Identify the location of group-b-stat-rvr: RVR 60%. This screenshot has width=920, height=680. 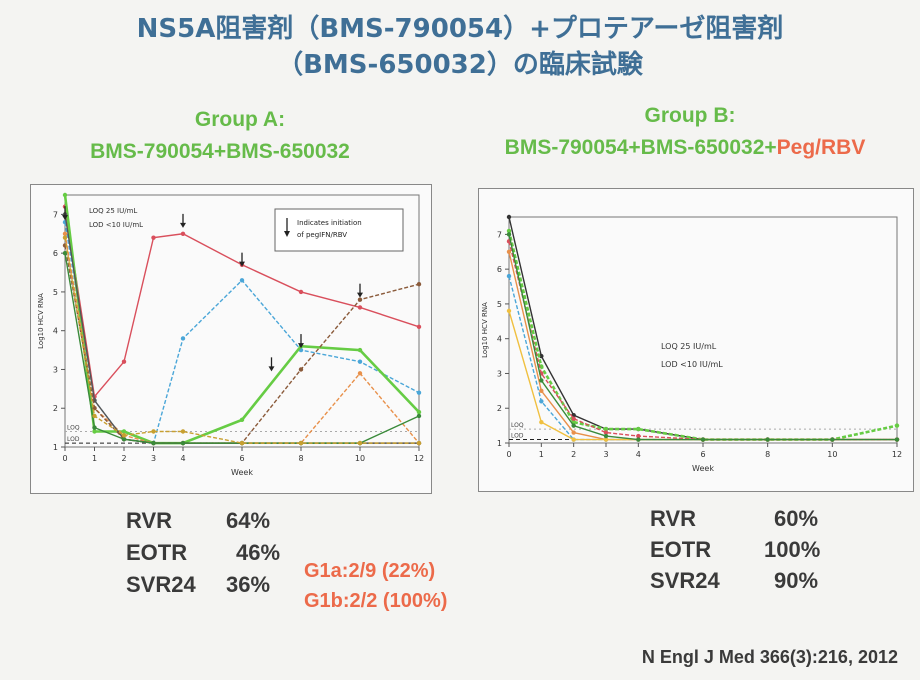
(734, 519).